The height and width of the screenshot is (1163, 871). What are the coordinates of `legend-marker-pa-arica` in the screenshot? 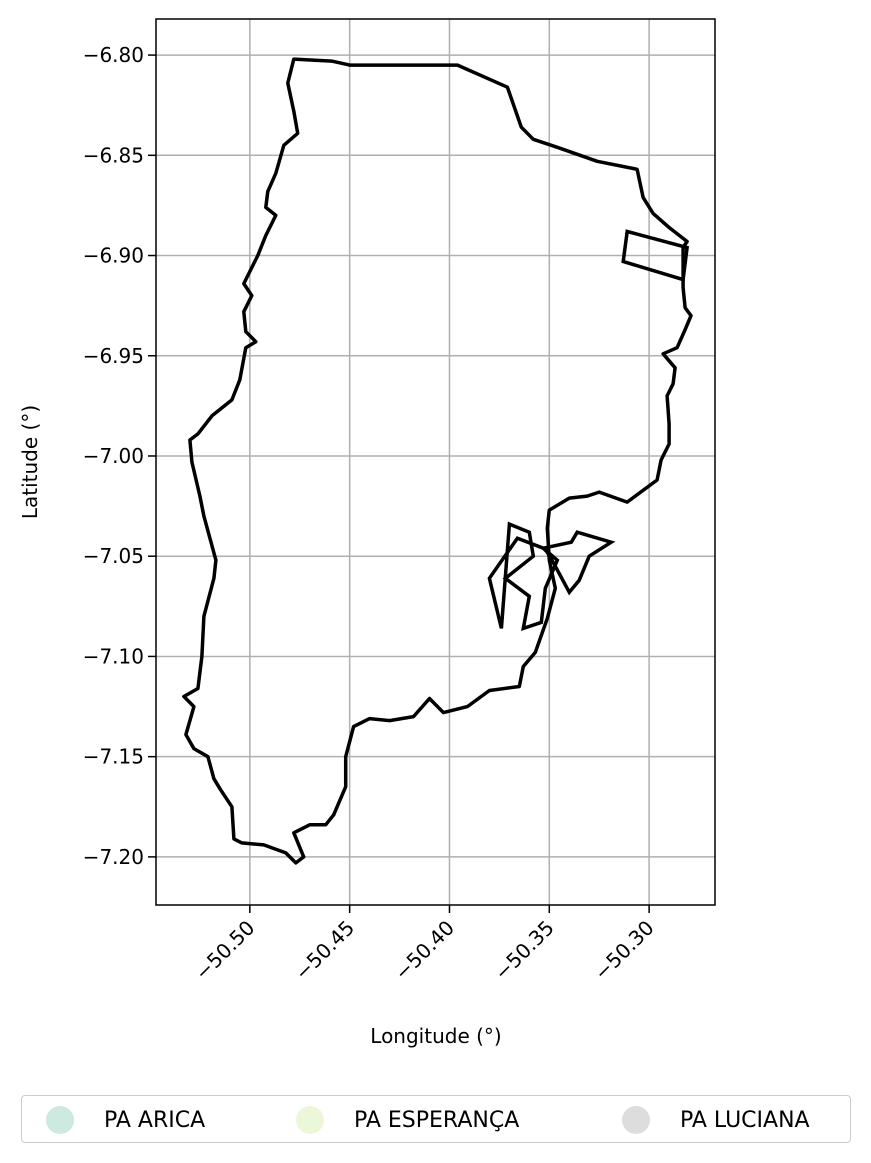 It's located at (60, 1120).